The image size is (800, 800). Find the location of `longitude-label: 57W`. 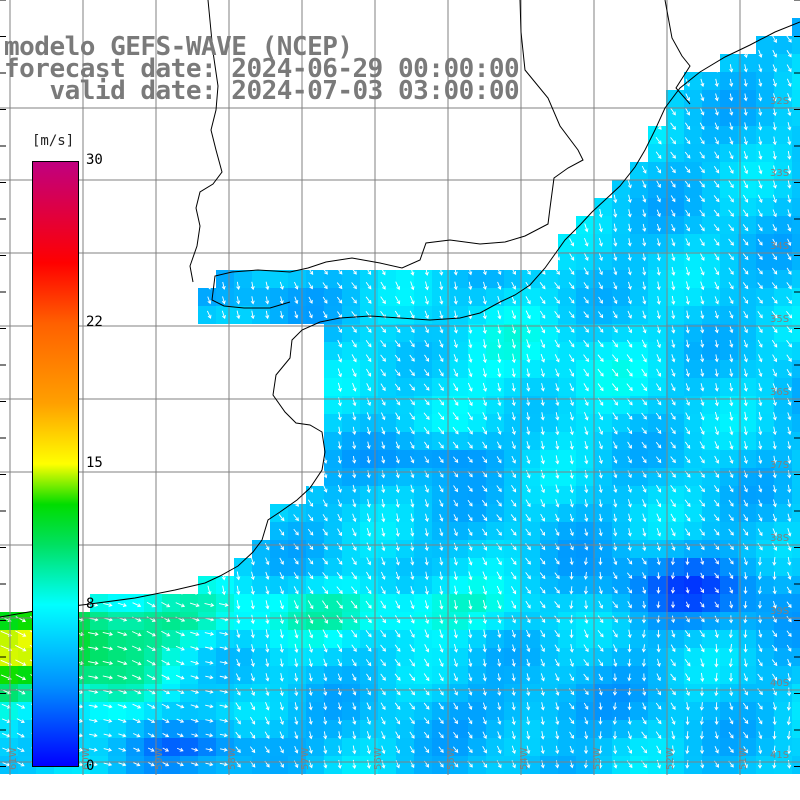

longitude-label: 57W is located at coordinates (305, 758).